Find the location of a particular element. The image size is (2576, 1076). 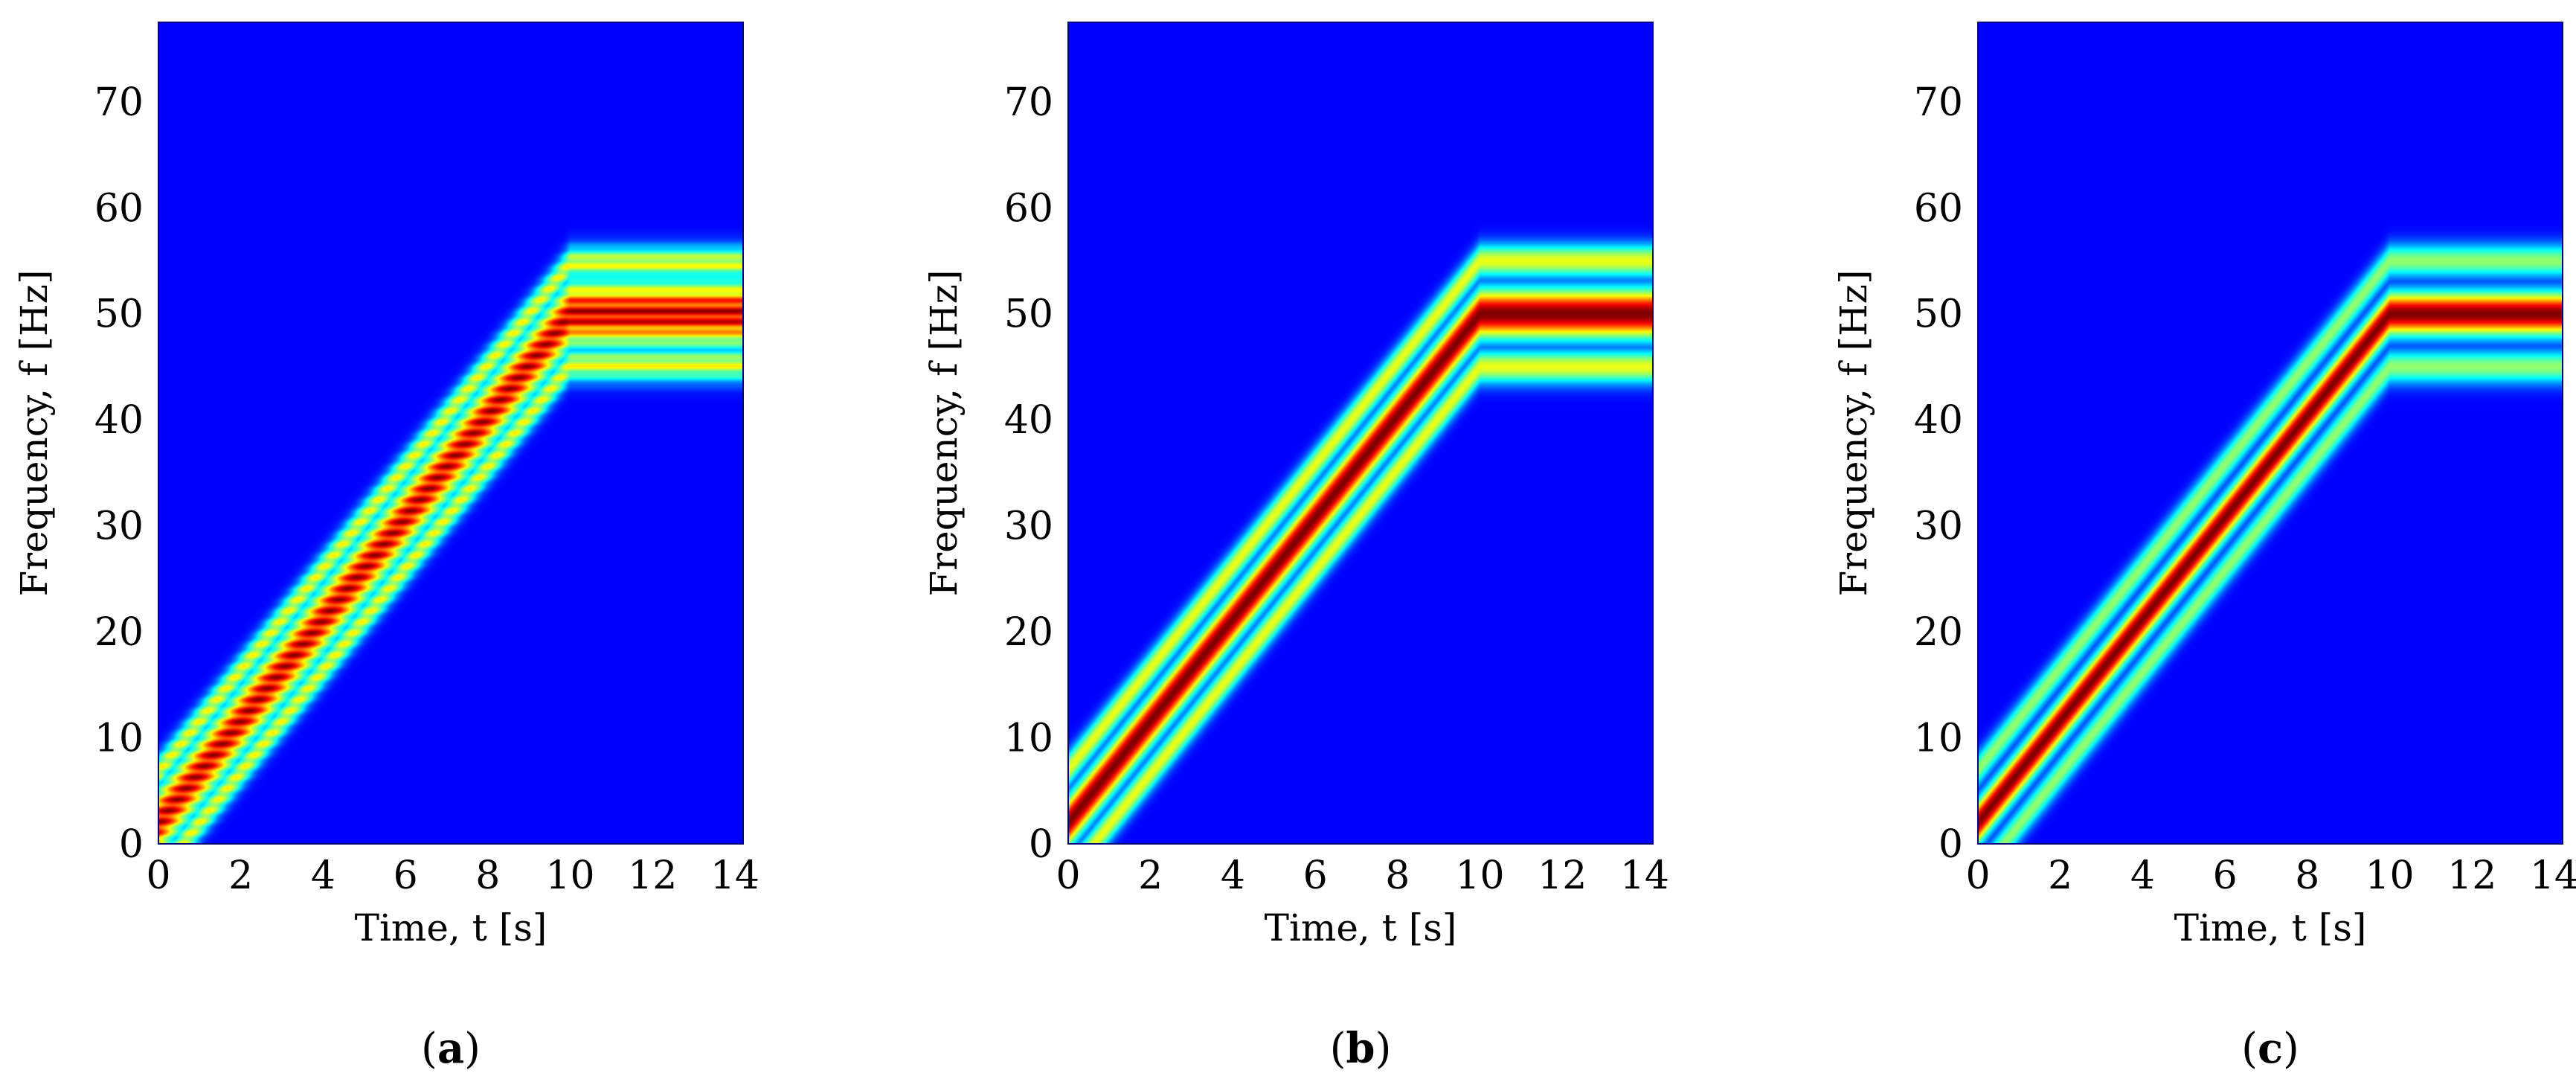

panel-caption: (b) is located at coordinates (1361, 1048).